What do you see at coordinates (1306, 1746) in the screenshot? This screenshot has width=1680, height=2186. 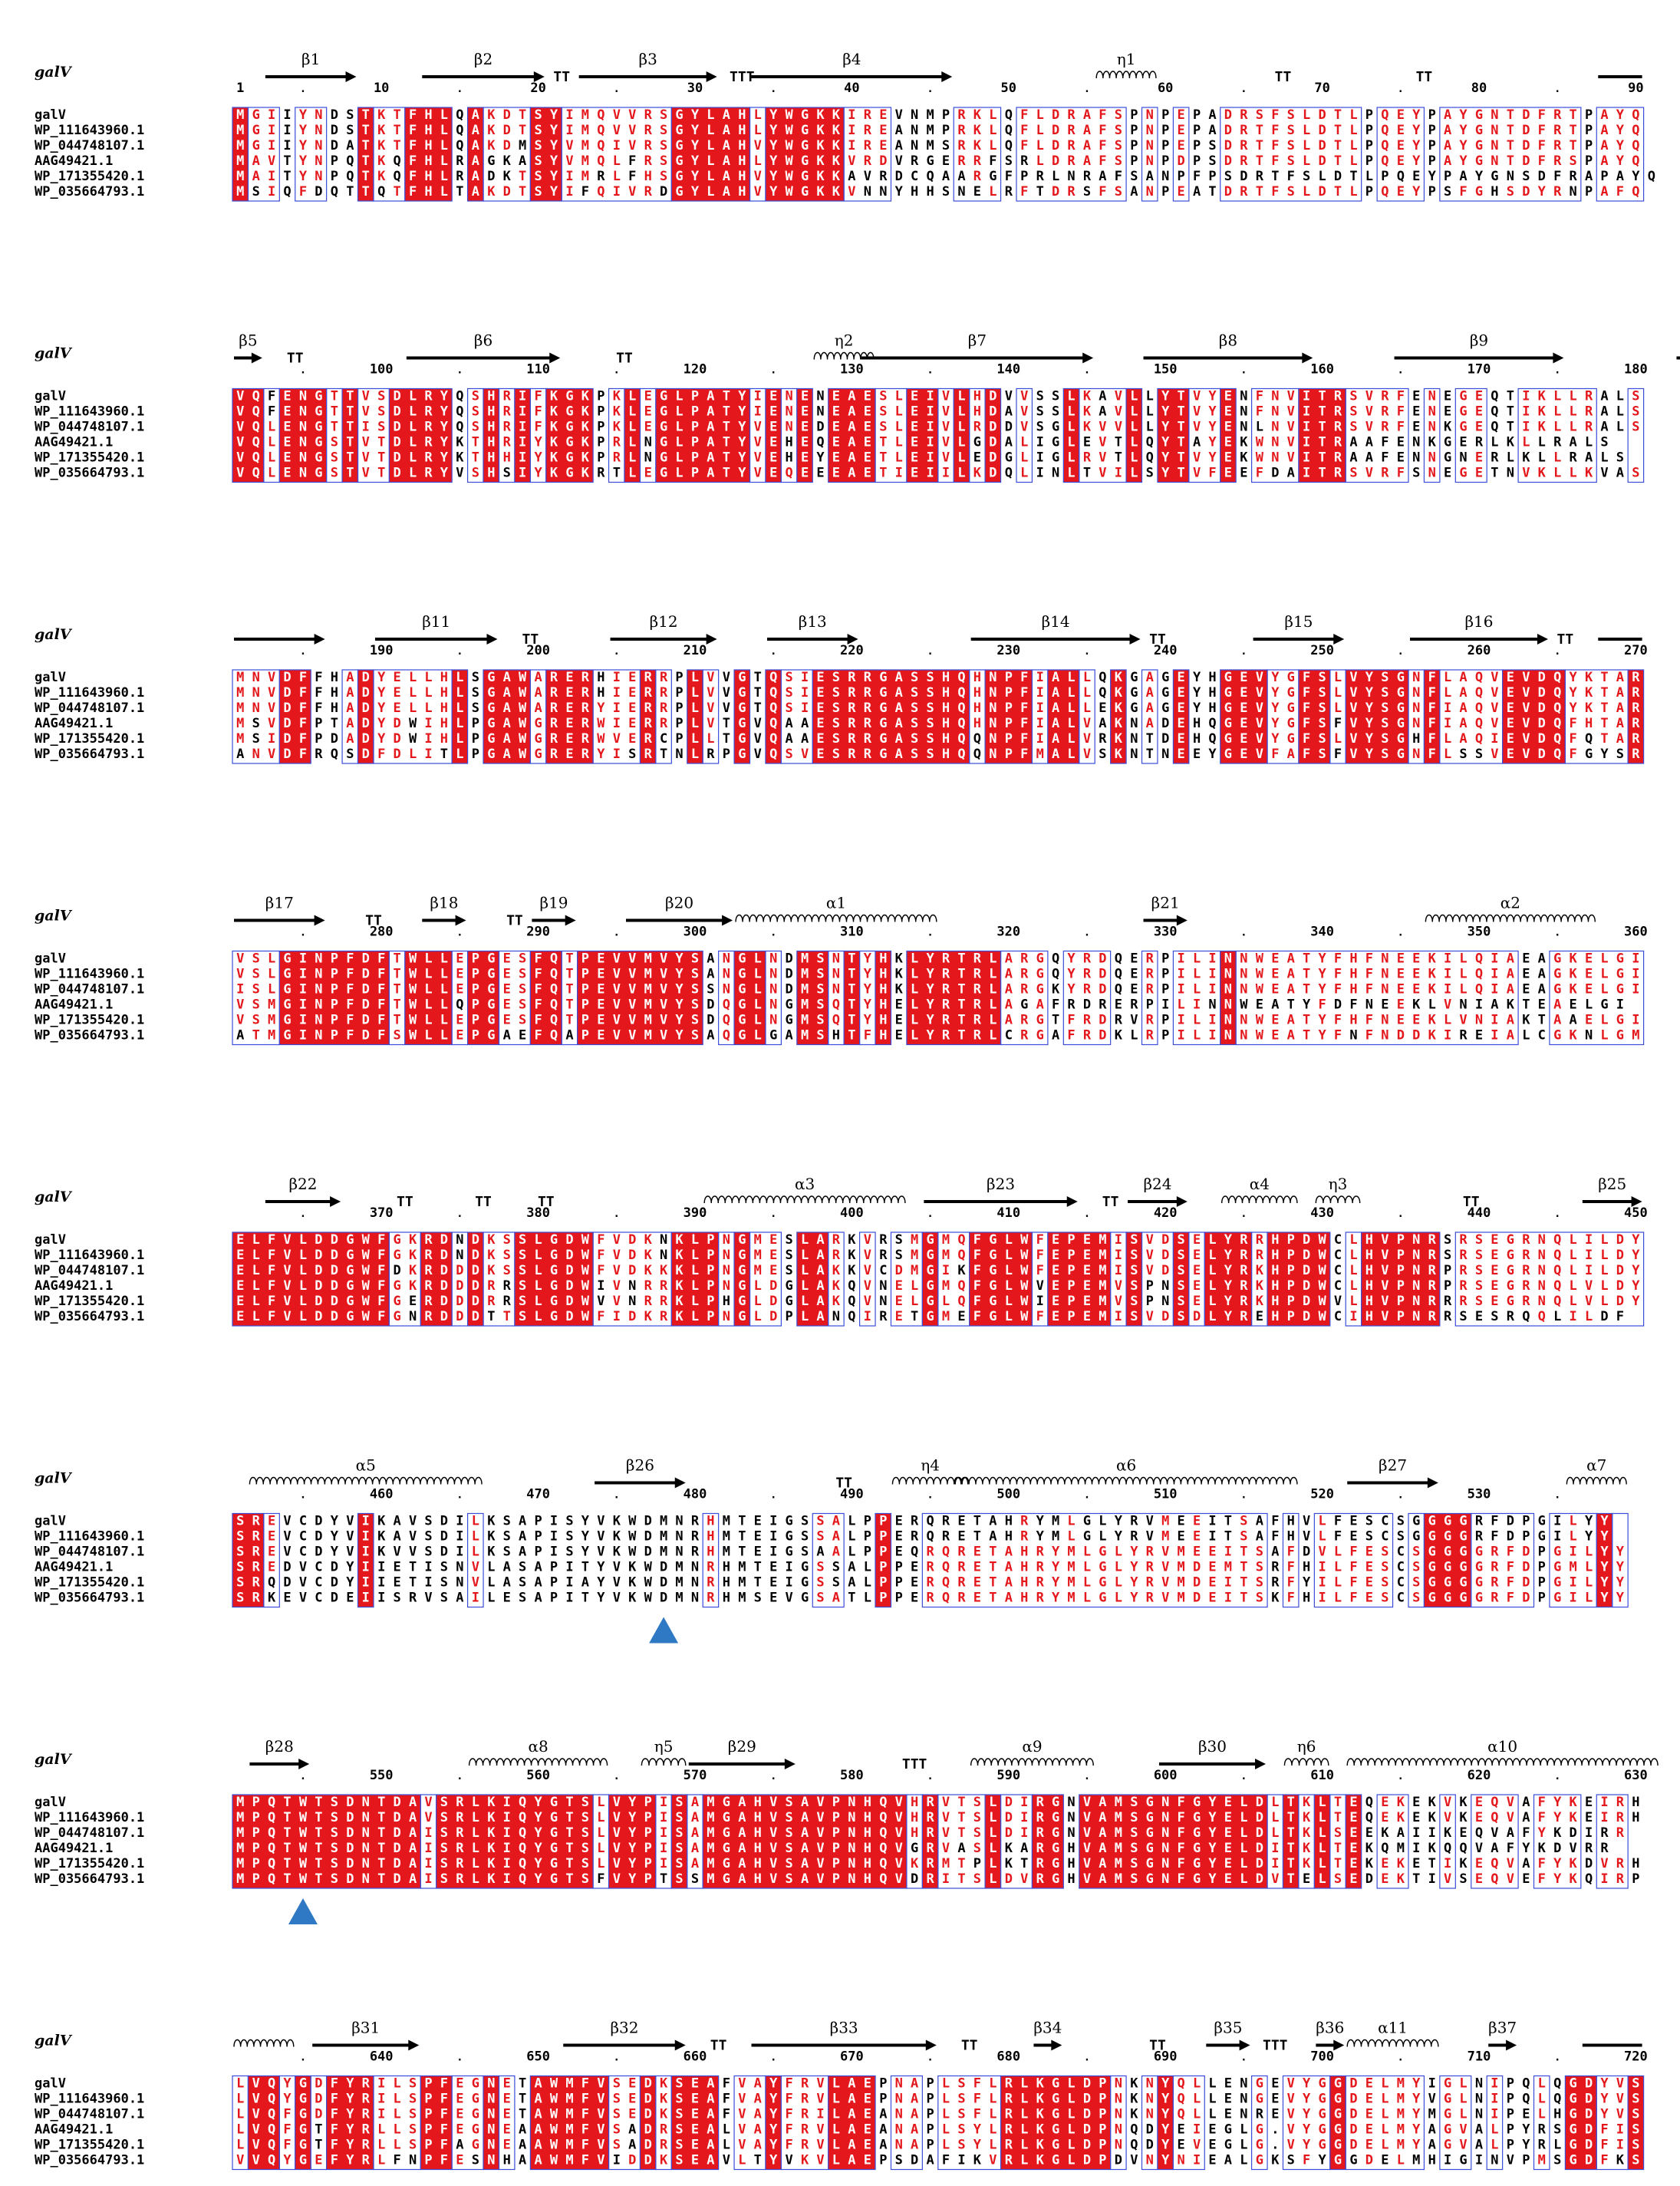 I see `helix-label: η6` at bounding box center [1306, 1746].